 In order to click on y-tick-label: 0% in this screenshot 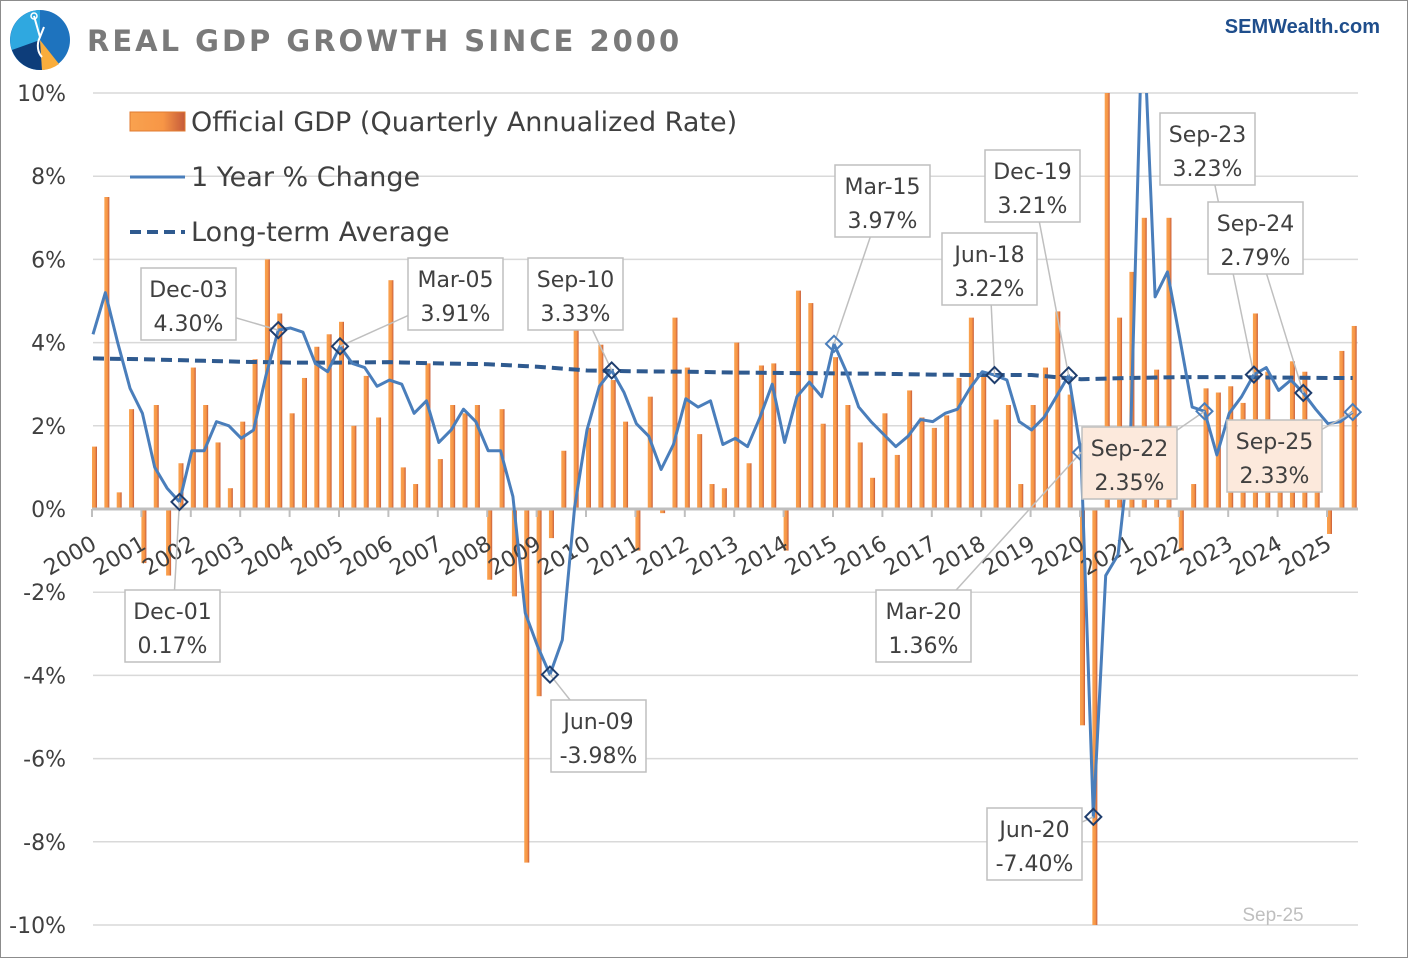, I will do `click(48, 510)`.